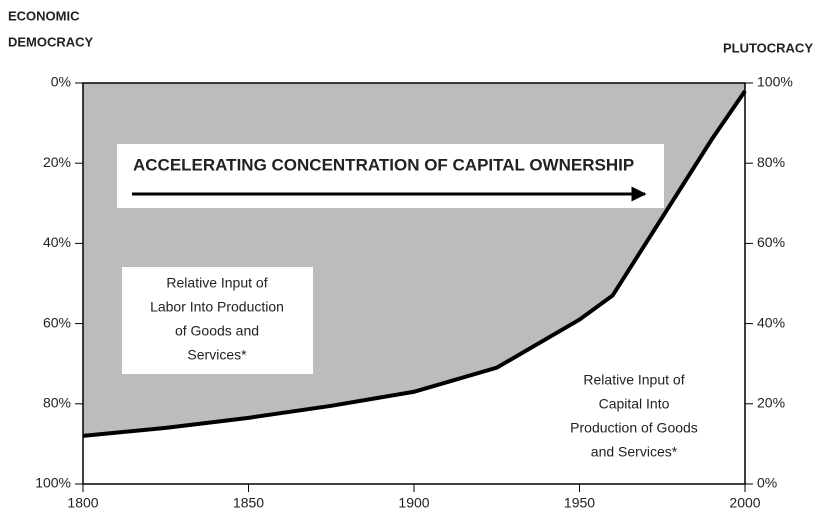 The height and width of the screenshot is (527, 819). Describe the element at coordinates (634, 428) in the screenshot. I see `capital-annotation: Production of Goods` at that location.